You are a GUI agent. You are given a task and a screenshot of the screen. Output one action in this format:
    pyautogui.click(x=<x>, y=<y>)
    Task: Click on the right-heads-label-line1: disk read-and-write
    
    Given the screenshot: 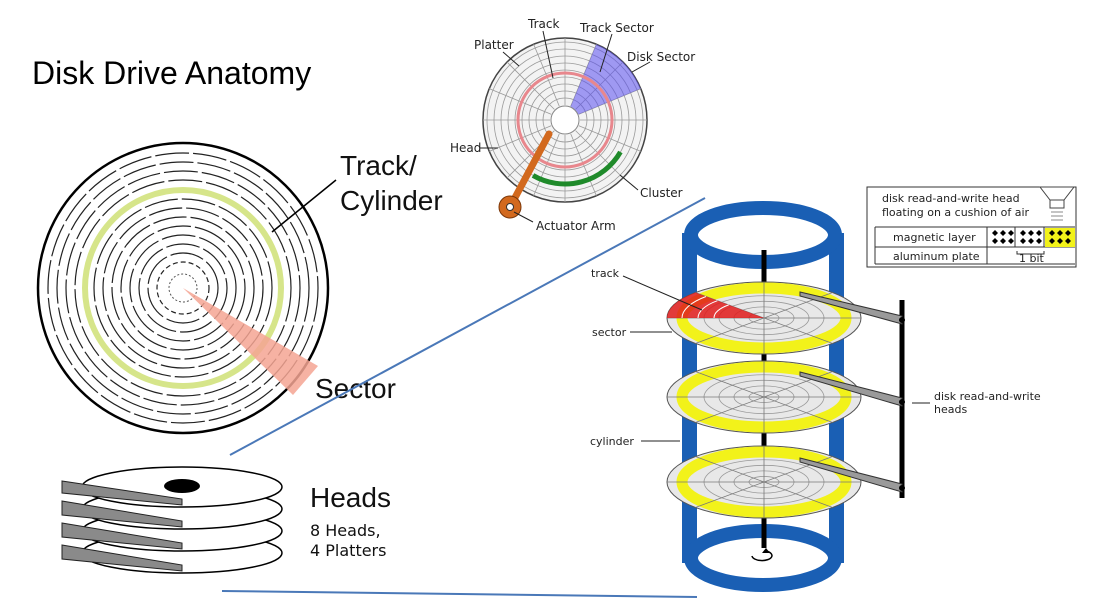 What is the action you would take?
    pyautogui.click(x=987, y=396)
    